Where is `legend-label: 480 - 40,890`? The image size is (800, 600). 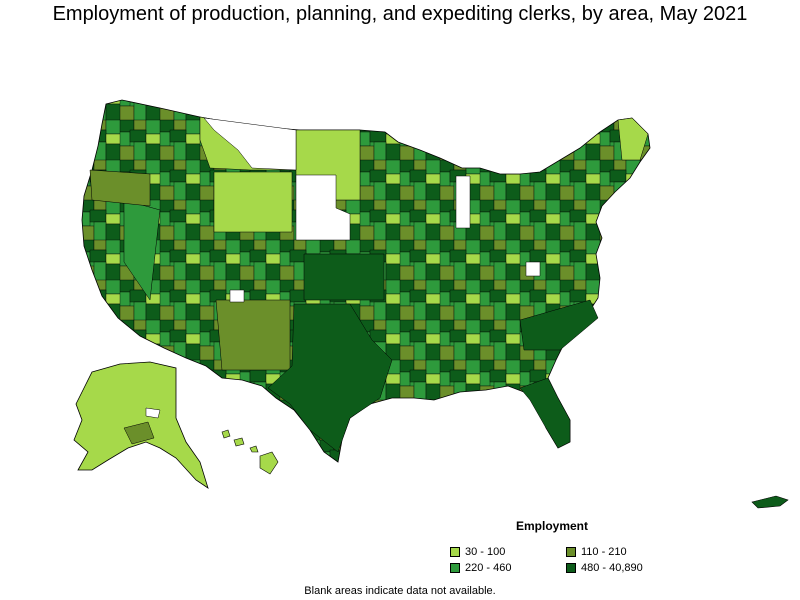 legend-label: 480 - 40,890 is located at coordinates (612, 568).